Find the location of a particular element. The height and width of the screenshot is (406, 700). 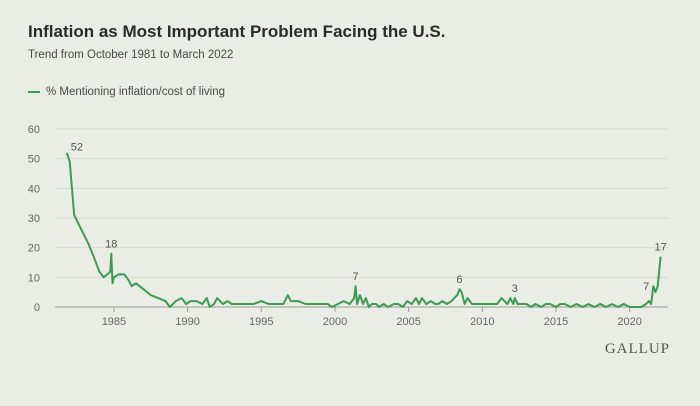

x-tick-label: 2020 is located at coordinates (629, 322).